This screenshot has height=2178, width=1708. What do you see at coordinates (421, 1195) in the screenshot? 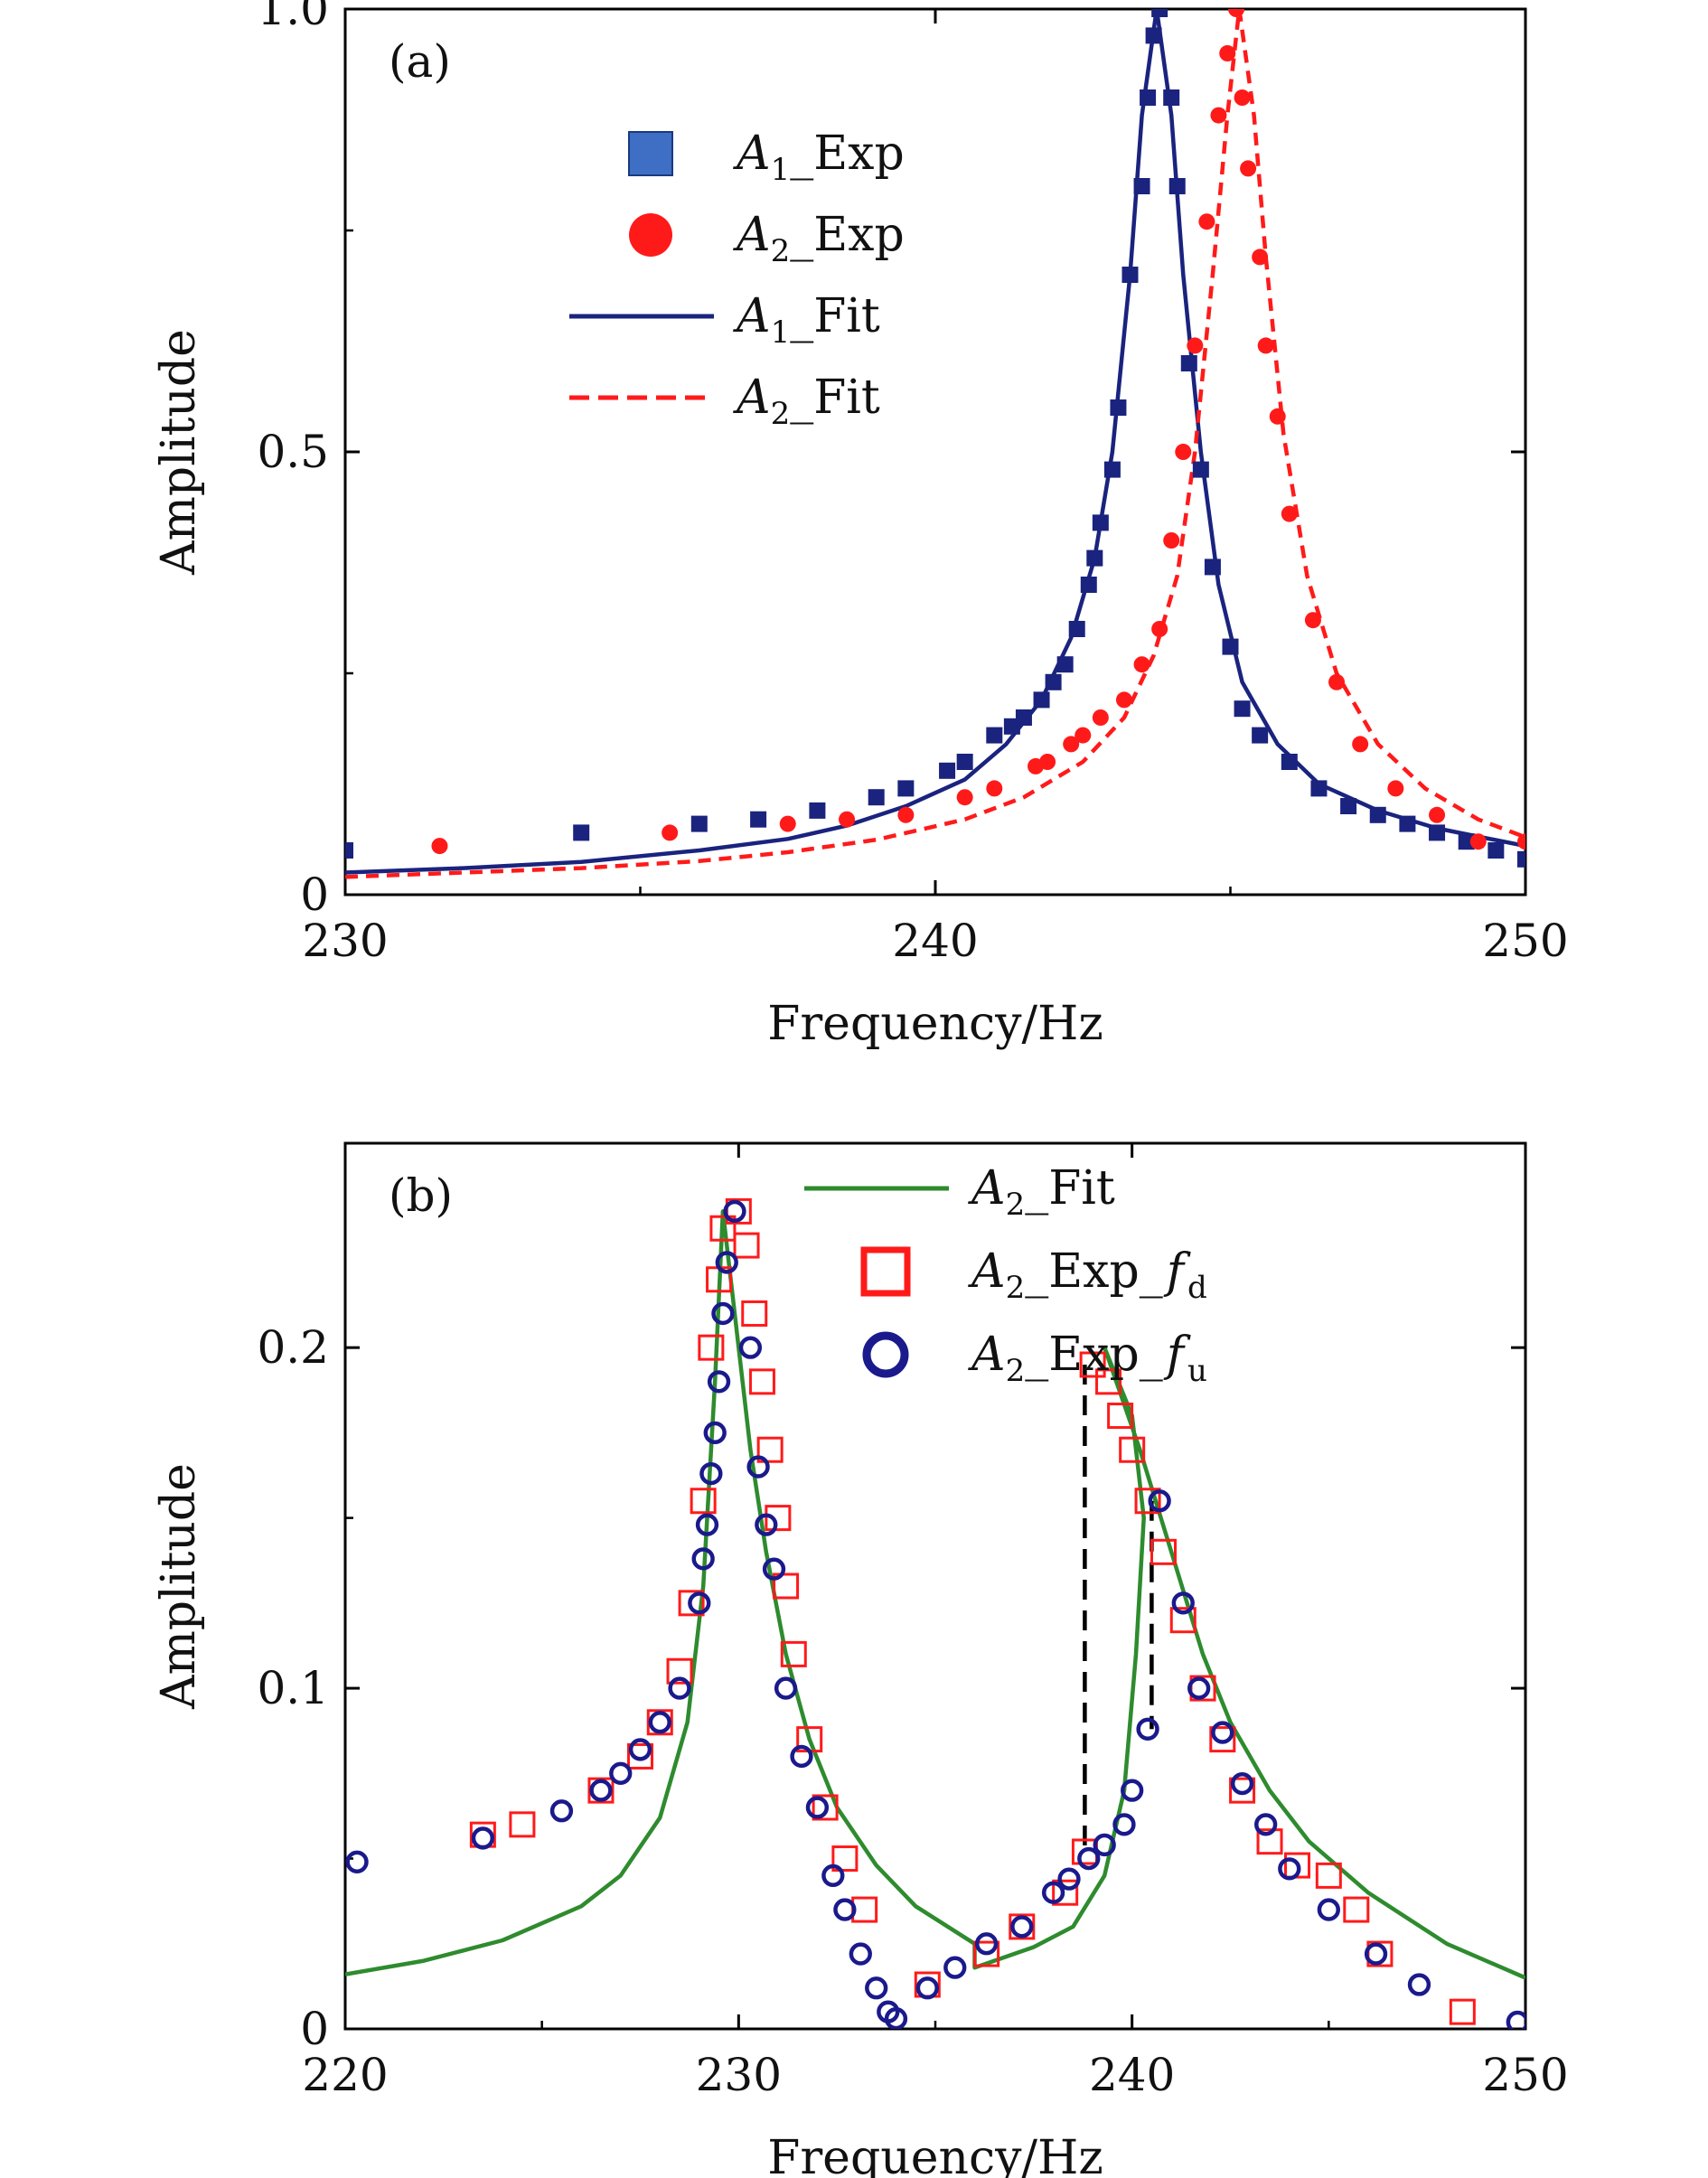
I see `panel-label: (b)` at bounding box center [421, 1195].